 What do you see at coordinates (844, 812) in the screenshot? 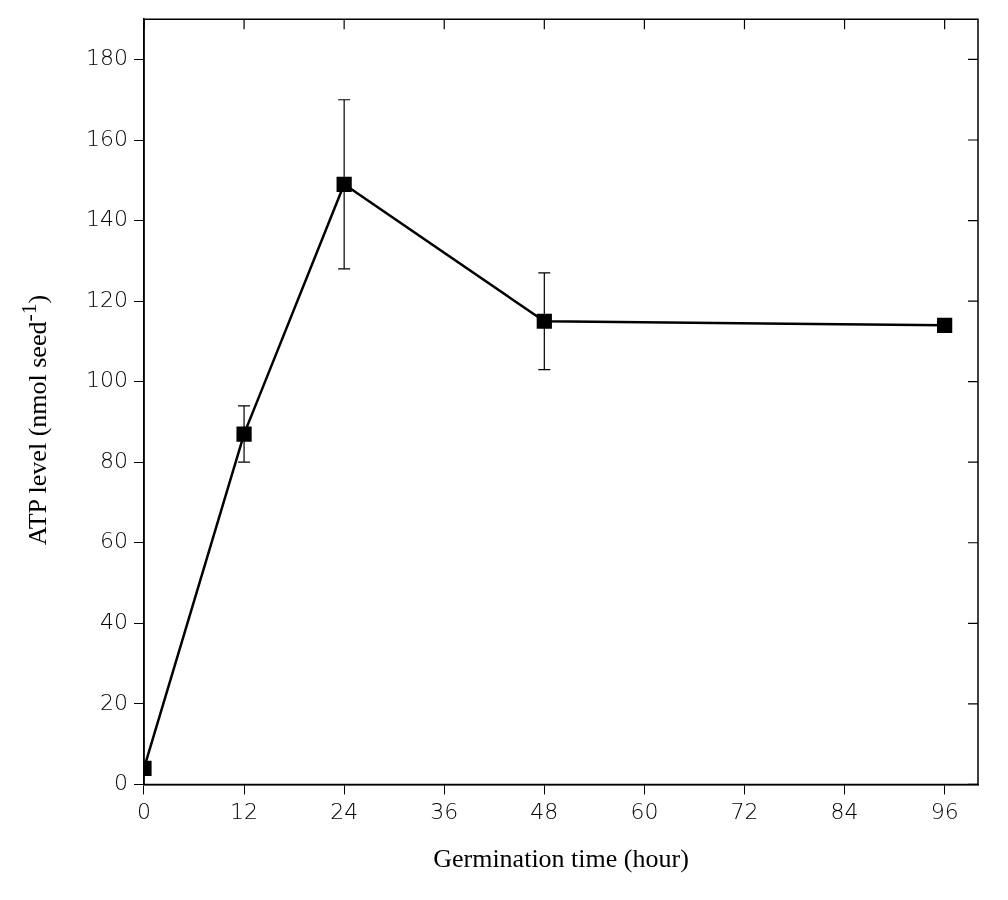
I see `x-tick-label: 84` at bounding box center [844, 812].